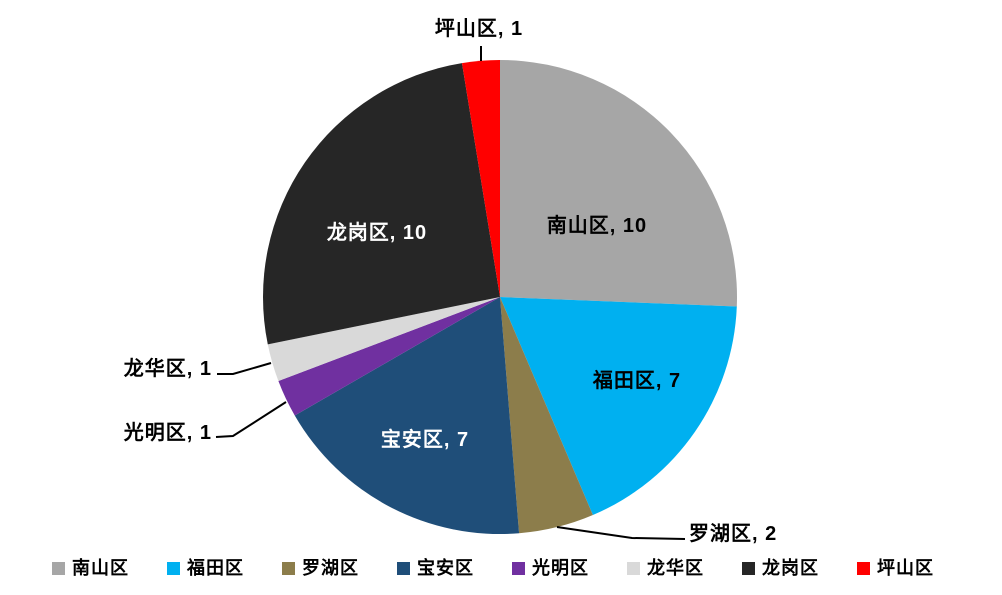 Image resolution: width=1002 pixels, height=595 pixels. What do you see at coordinates (546, 415) in the screenshot?
I see `pie-slice-luohu` at bounding box center [546, 415].